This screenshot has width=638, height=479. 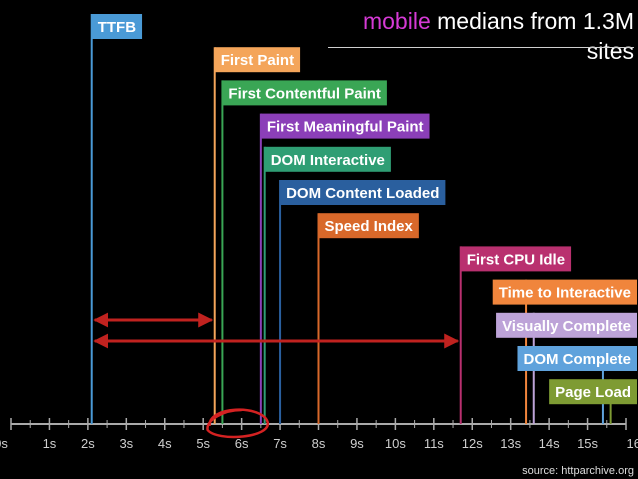 What do you see at coordinates (587, 443) in the screenshot?
I see `x-tick-label-15: 15s` at bounding box center [587, 443].